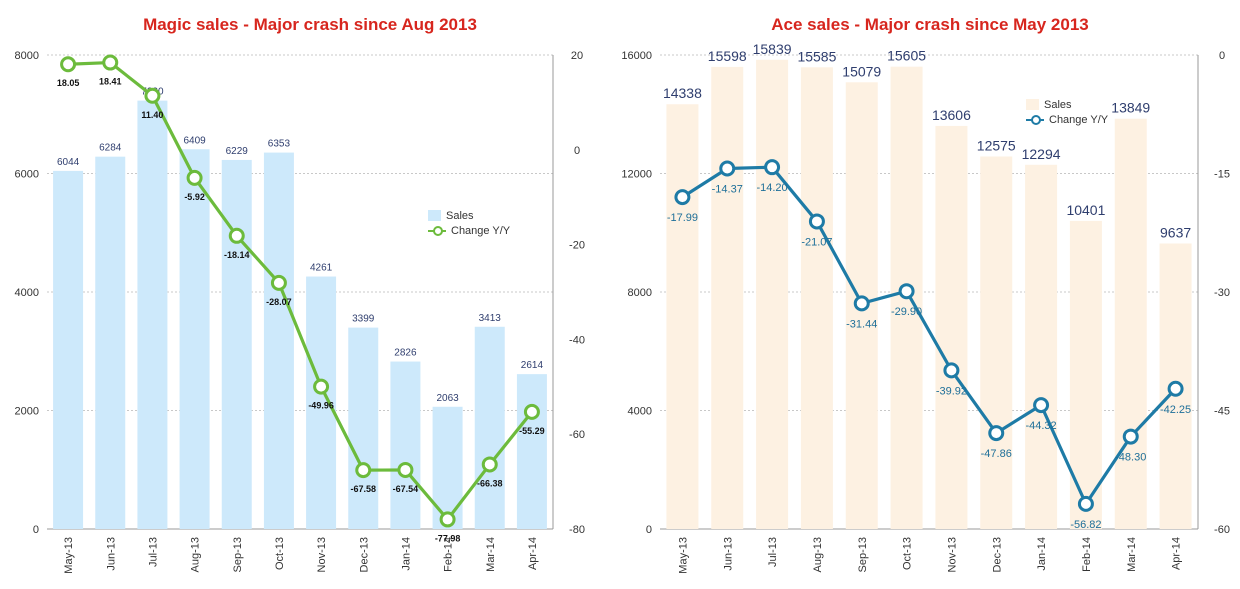 This screenshot has width=1240, height=589. What do you see at coordinates (1130, 458) in the screenshot?
I see `change-value-label: -48.30` at bounding box center [1130, 458].